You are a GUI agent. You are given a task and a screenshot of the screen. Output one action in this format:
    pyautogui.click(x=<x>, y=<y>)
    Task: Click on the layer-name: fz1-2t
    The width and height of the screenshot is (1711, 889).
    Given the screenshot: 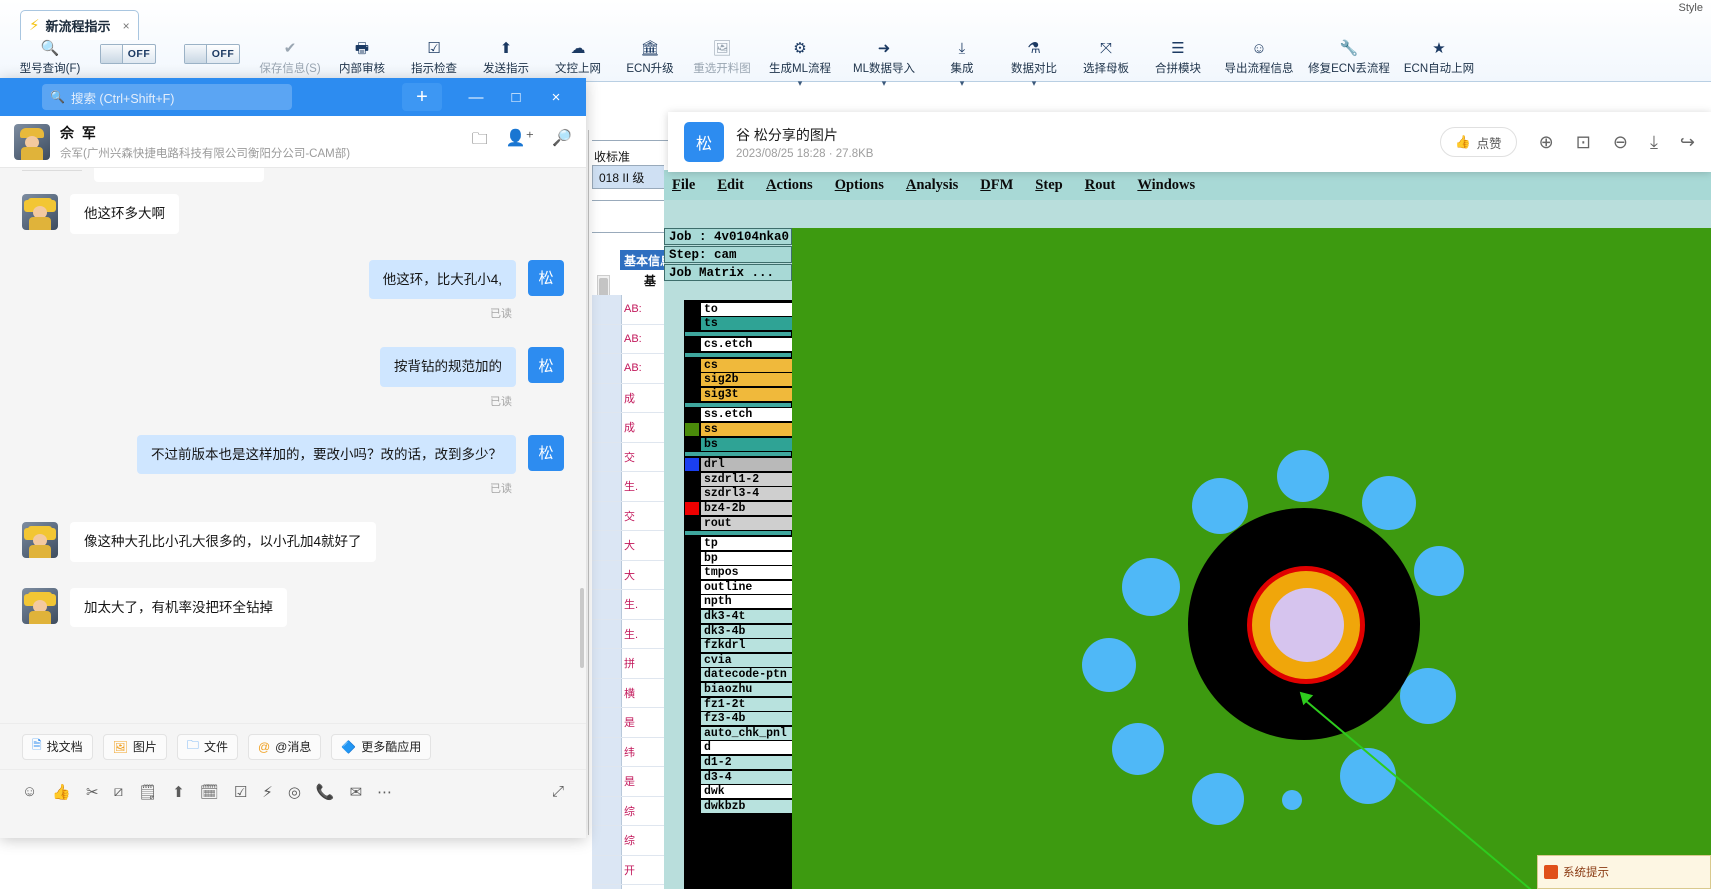 What is the action you would take?
    pyautogui.click(x=746, y=704)
    